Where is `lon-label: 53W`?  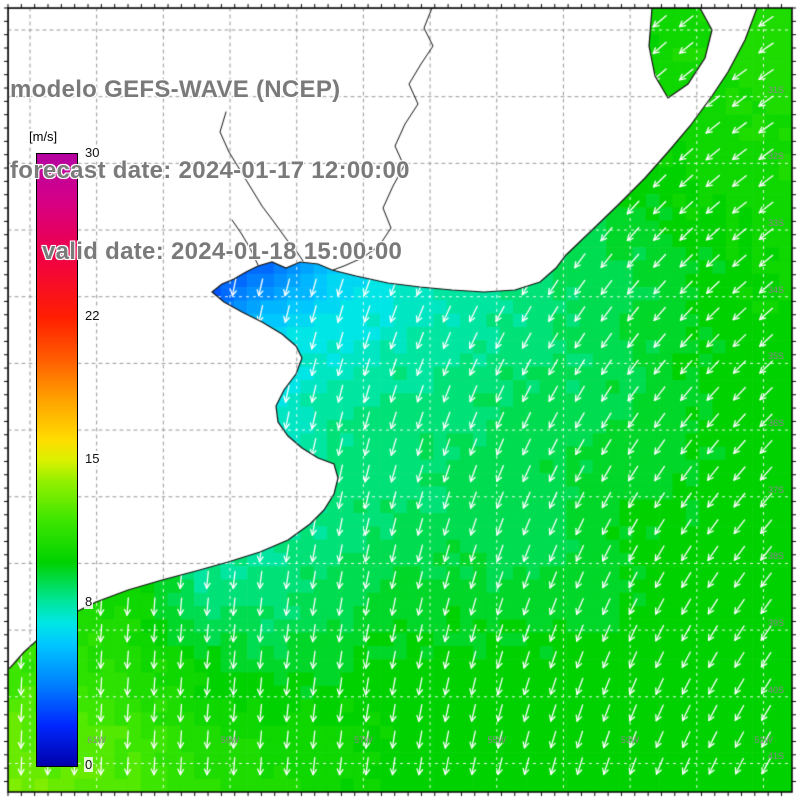 lon-label: 53W is located at coordinates (630, 740).